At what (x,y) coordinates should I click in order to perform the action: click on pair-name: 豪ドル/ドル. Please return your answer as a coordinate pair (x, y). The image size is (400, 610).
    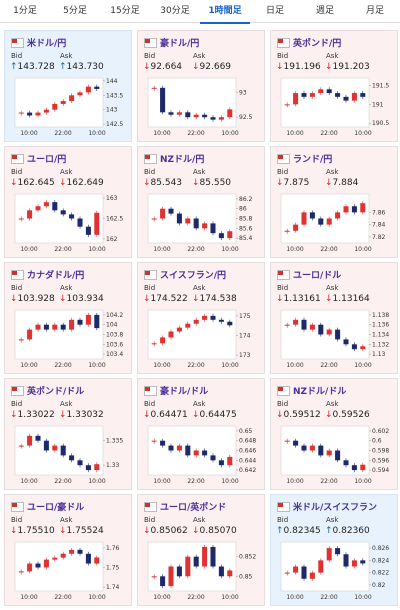
    Looking at the image, I should click on (184, 392).